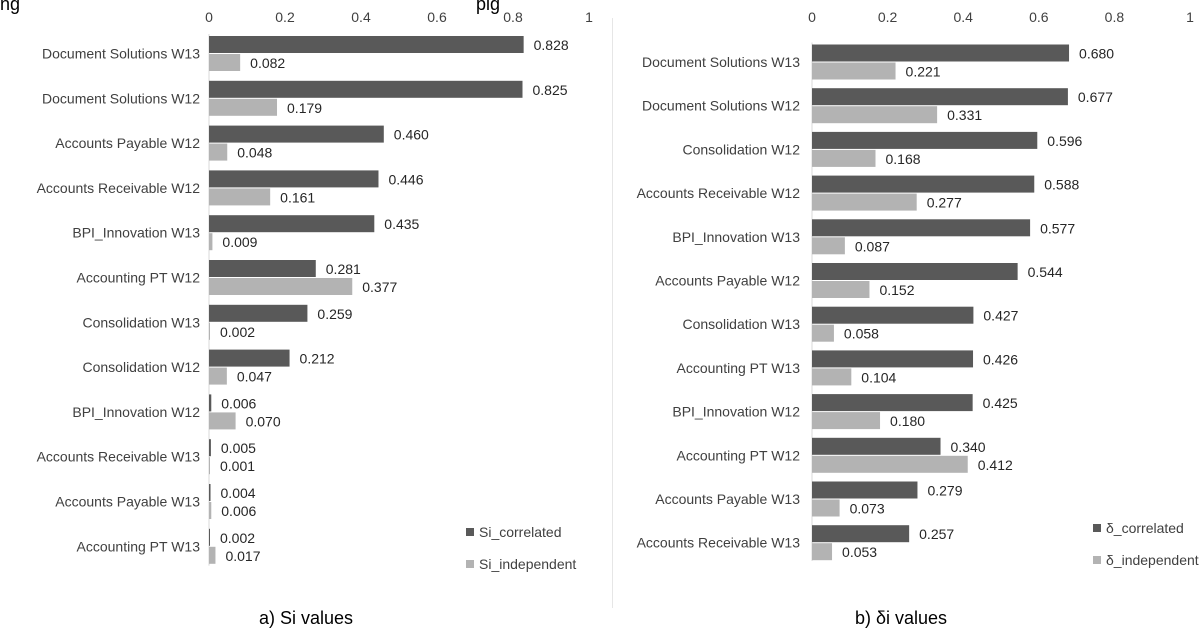  Describe the element at coordinates (304, 108) in the screenshot. I see `data-label-independent: 0.179` at that location.